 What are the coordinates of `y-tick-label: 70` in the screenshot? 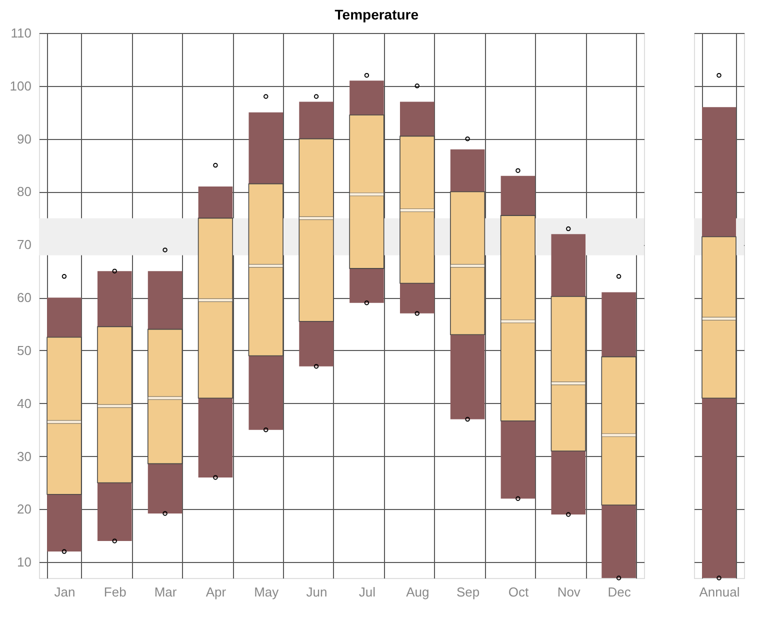 It's located at (24, 244).